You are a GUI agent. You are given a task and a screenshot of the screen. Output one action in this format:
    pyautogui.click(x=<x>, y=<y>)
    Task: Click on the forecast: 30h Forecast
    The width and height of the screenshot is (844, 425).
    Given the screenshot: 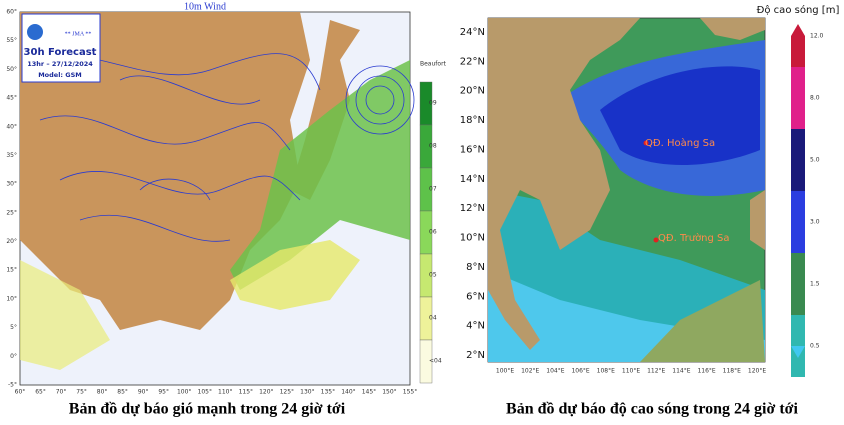 What is the action you would take?
    pyautogui.click(x=60, y=52)
    